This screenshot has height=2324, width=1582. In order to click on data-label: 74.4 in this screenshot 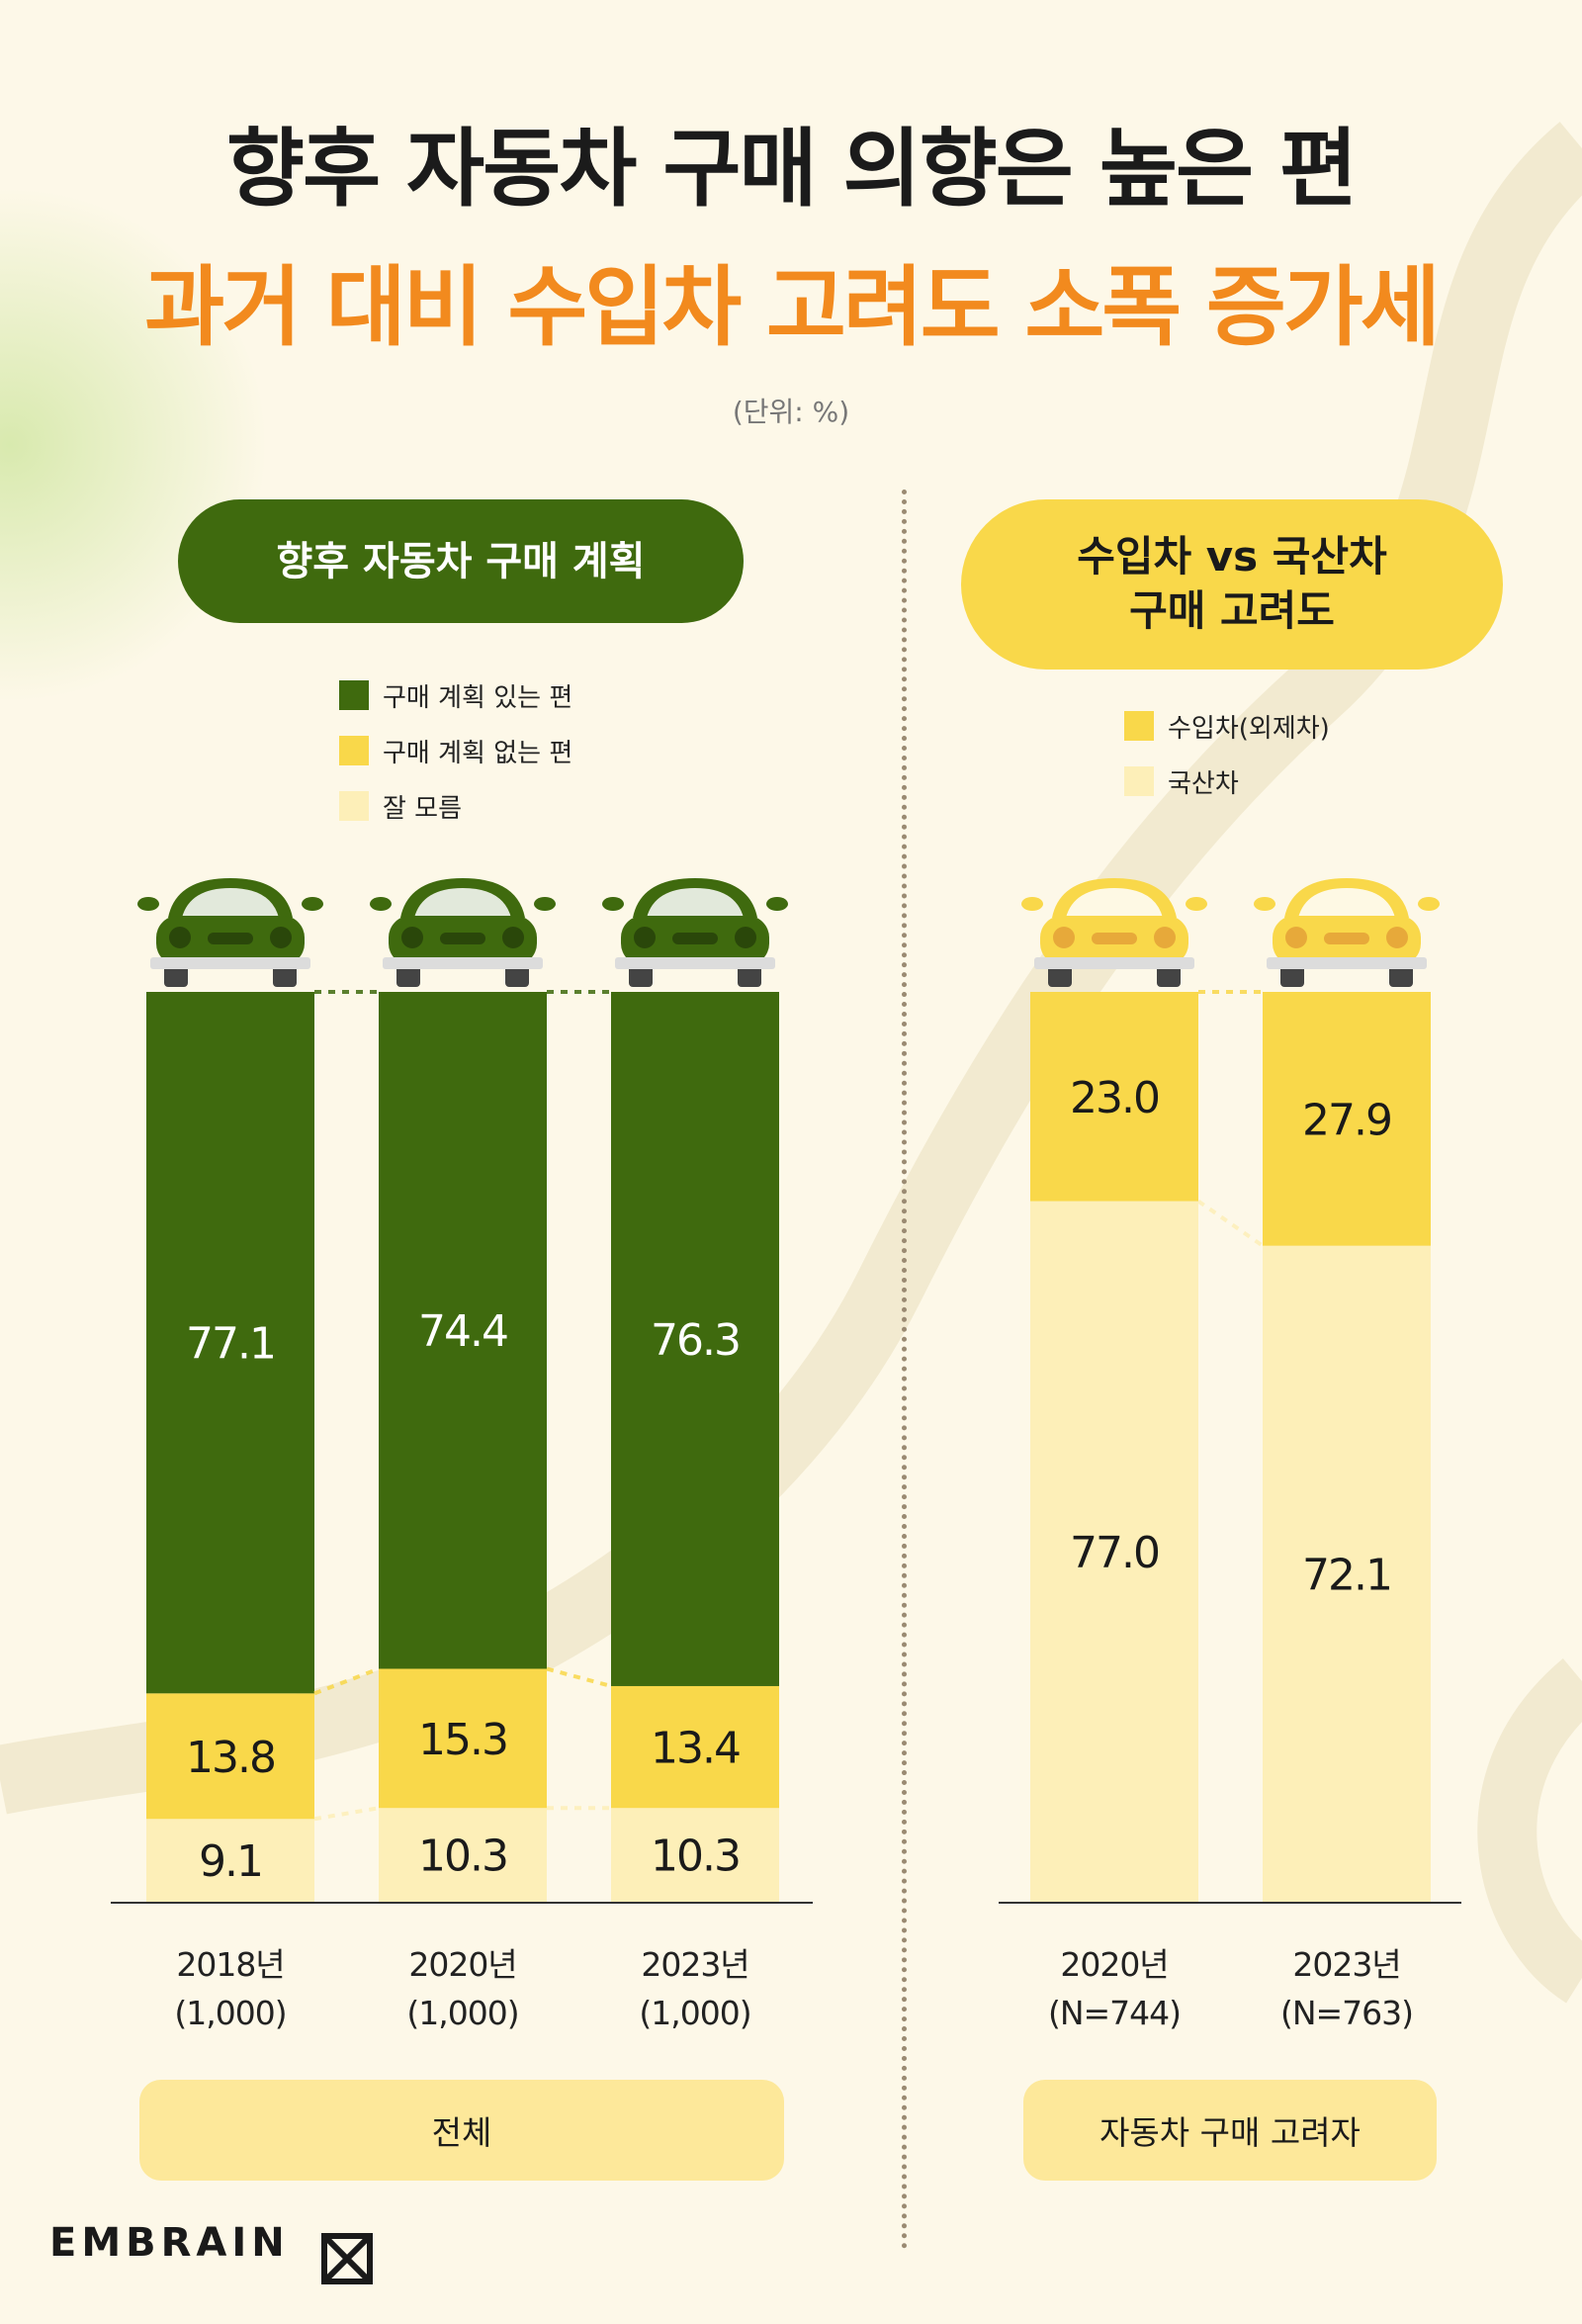, I will do `click(462, 1331)`.